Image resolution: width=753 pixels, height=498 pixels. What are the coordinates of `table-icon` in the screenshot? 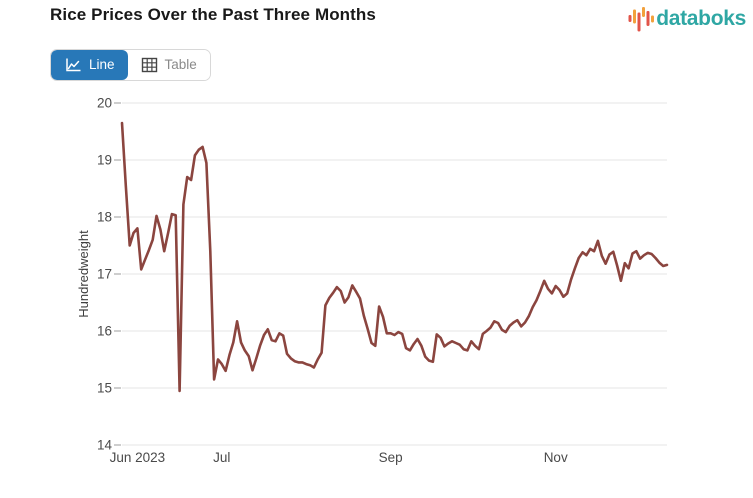 It's located at (149, 65).